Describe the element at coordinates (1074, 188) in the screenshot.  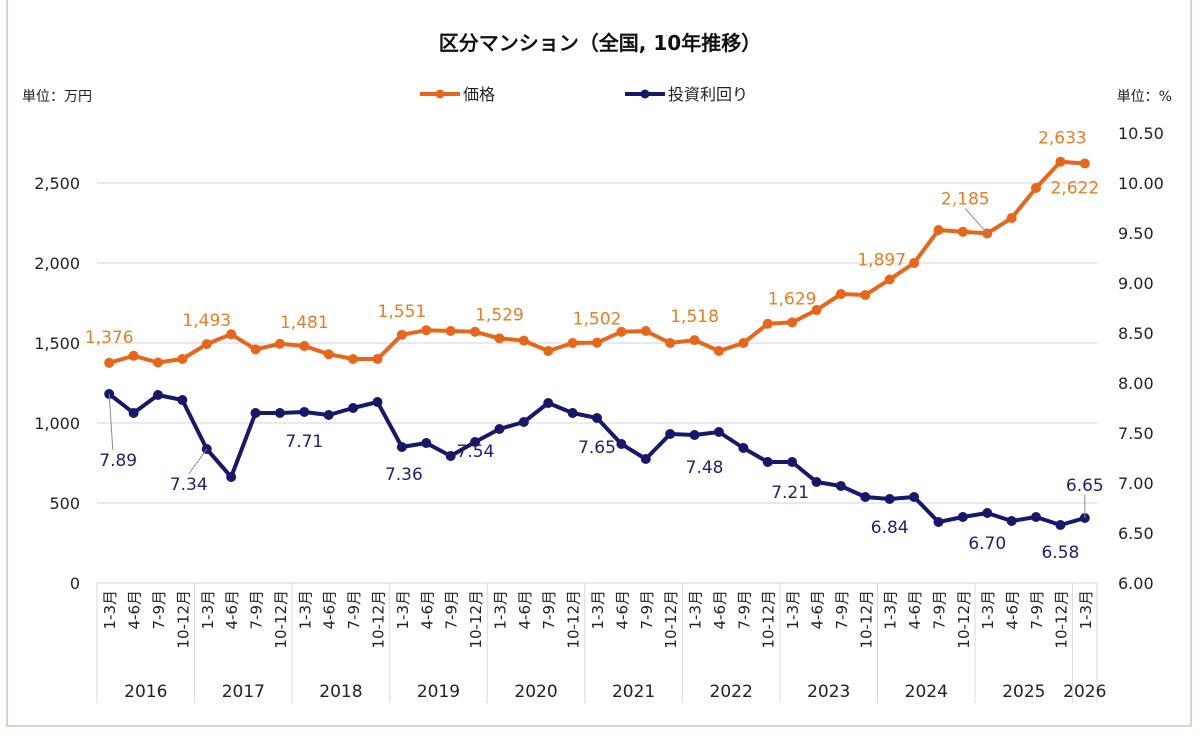
I see `price-data-label: 2,622` at that location.